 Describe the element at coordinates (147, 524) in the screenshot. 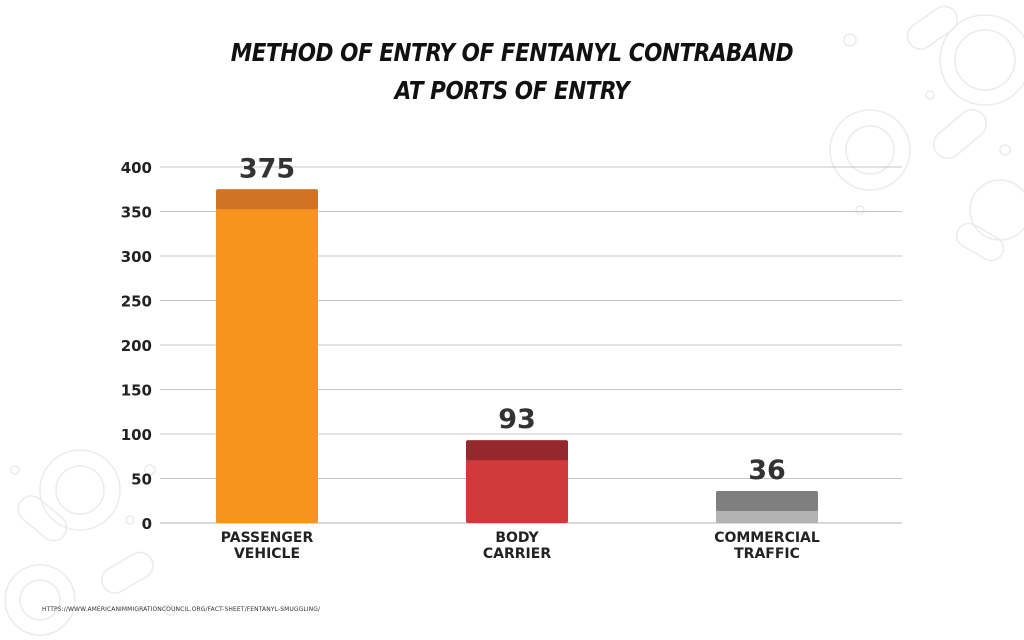

I see `y-tick-label-0: 0` at that location.